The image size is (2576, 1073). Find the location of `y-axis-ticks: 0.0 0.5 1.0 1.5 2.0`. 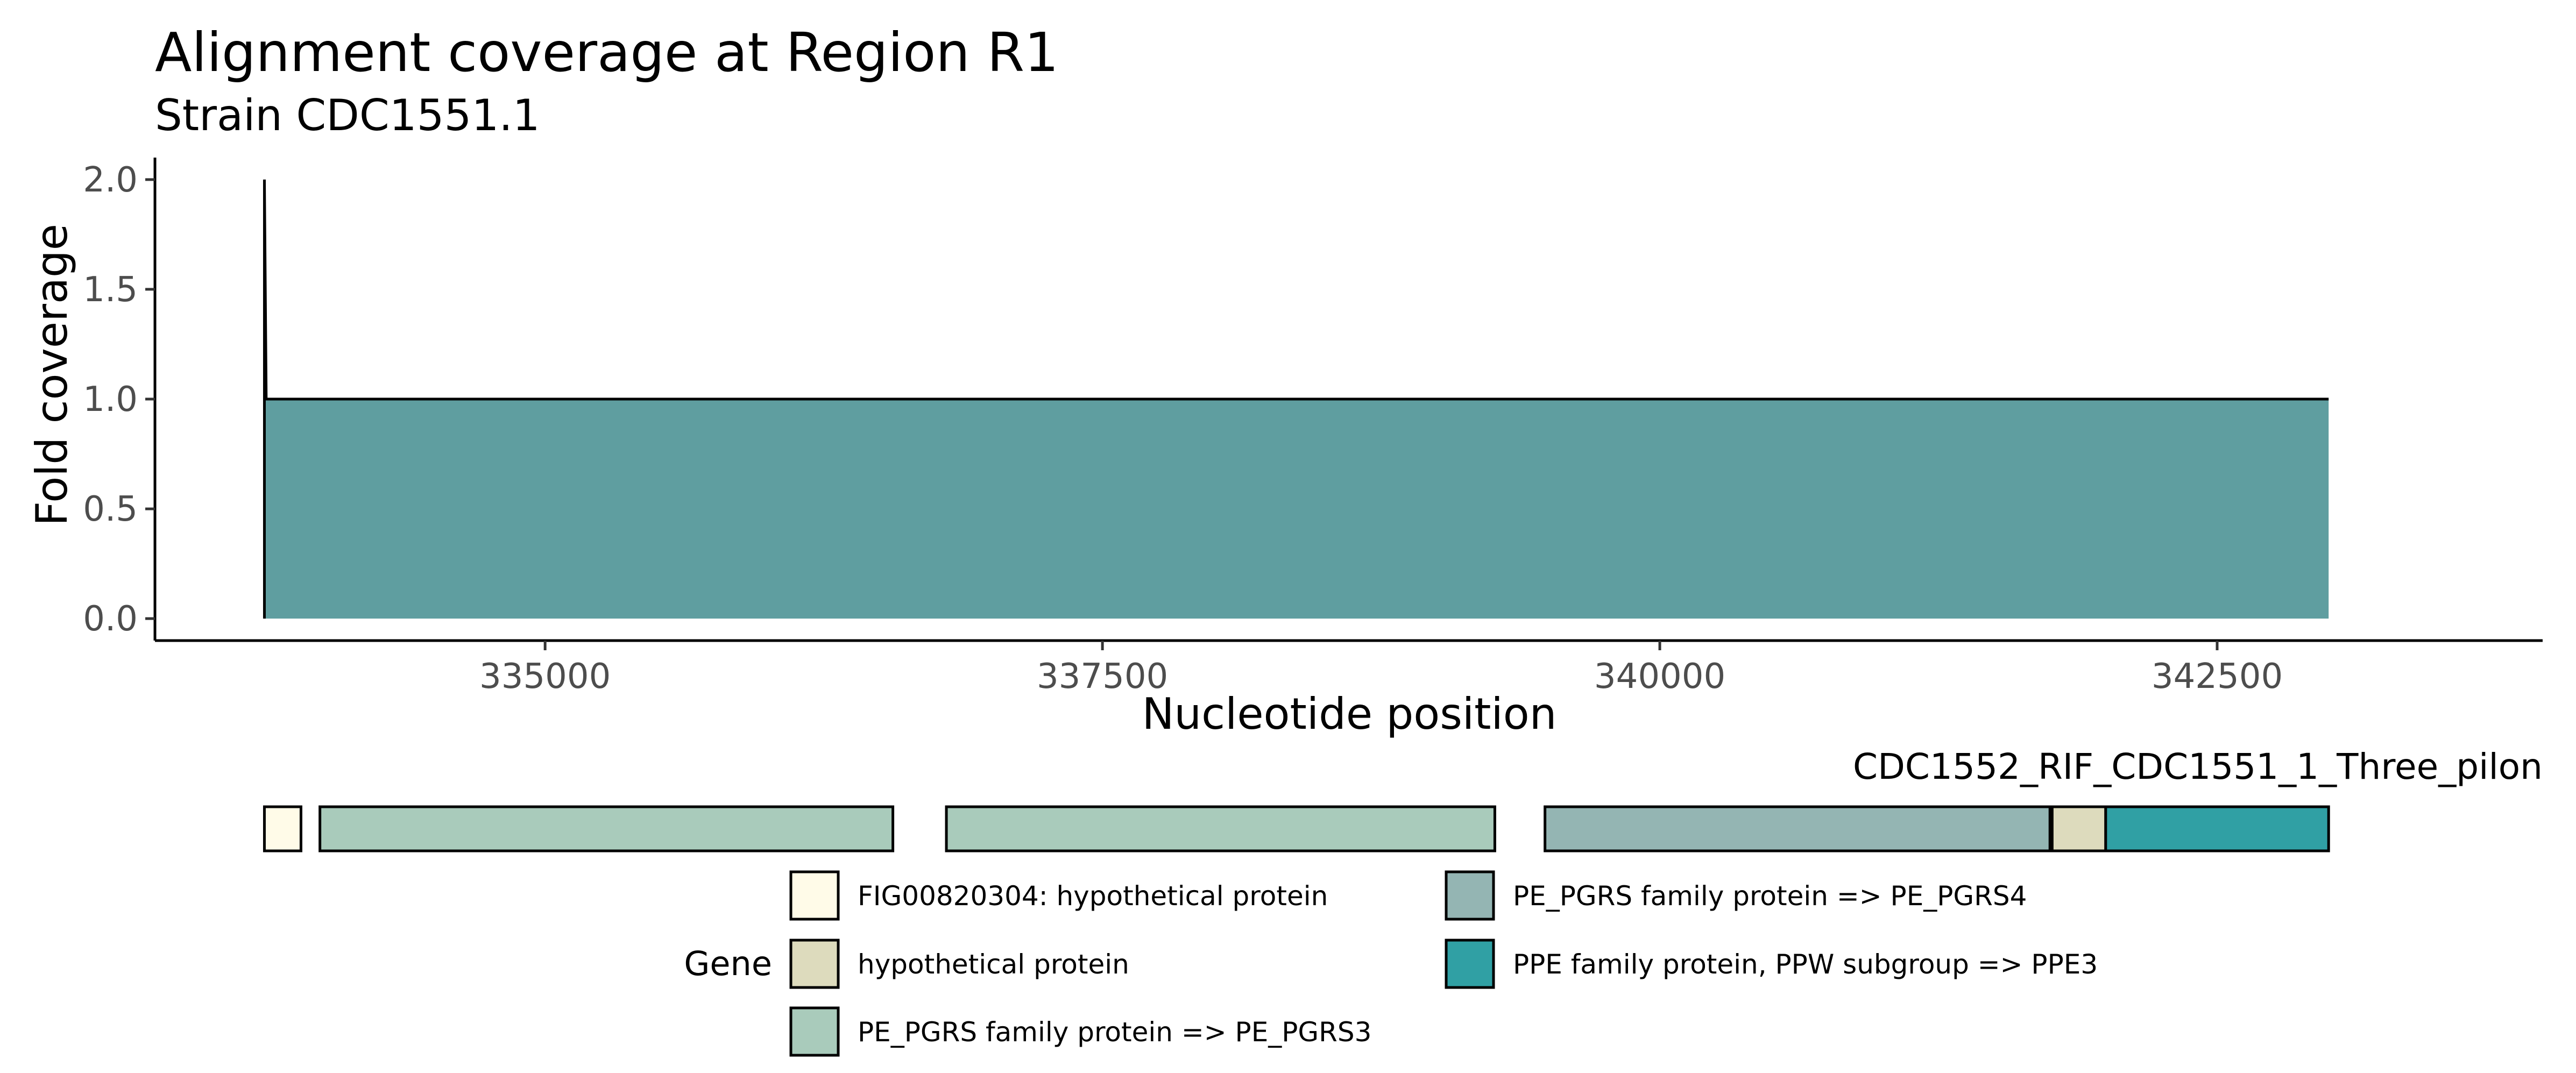

y-axis-ticks: 0.0 0.5 1.0 1.5 2.0 is located at coordinates (119, 399).